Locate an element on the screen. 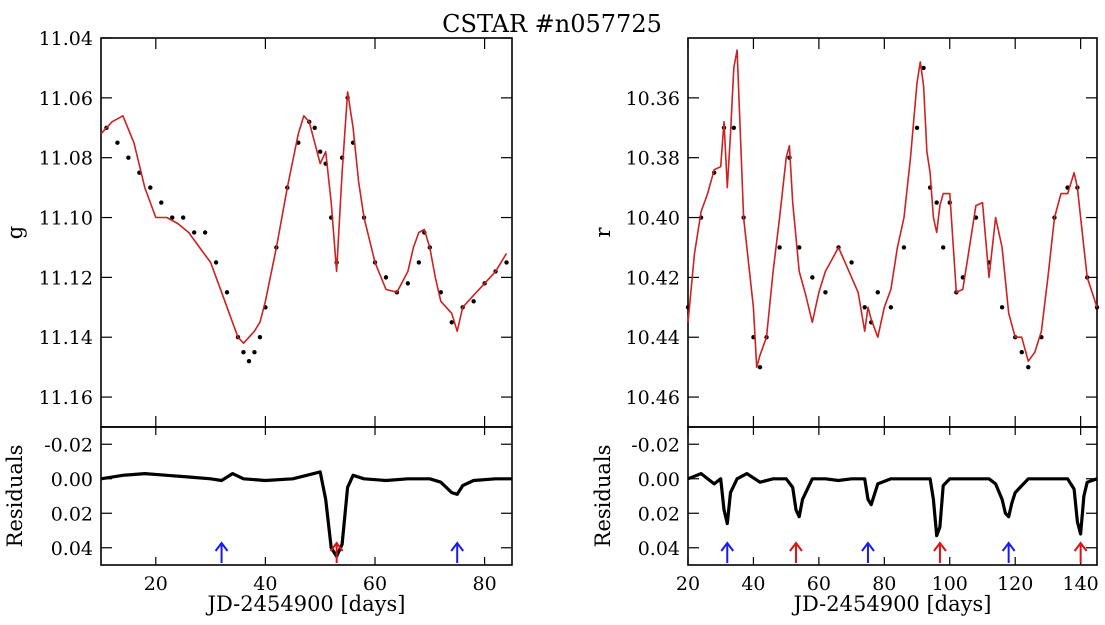 The width and height of the screenshot is (1105, 625). y-tick-label: 11.12 is located at coordinates (66, 278).